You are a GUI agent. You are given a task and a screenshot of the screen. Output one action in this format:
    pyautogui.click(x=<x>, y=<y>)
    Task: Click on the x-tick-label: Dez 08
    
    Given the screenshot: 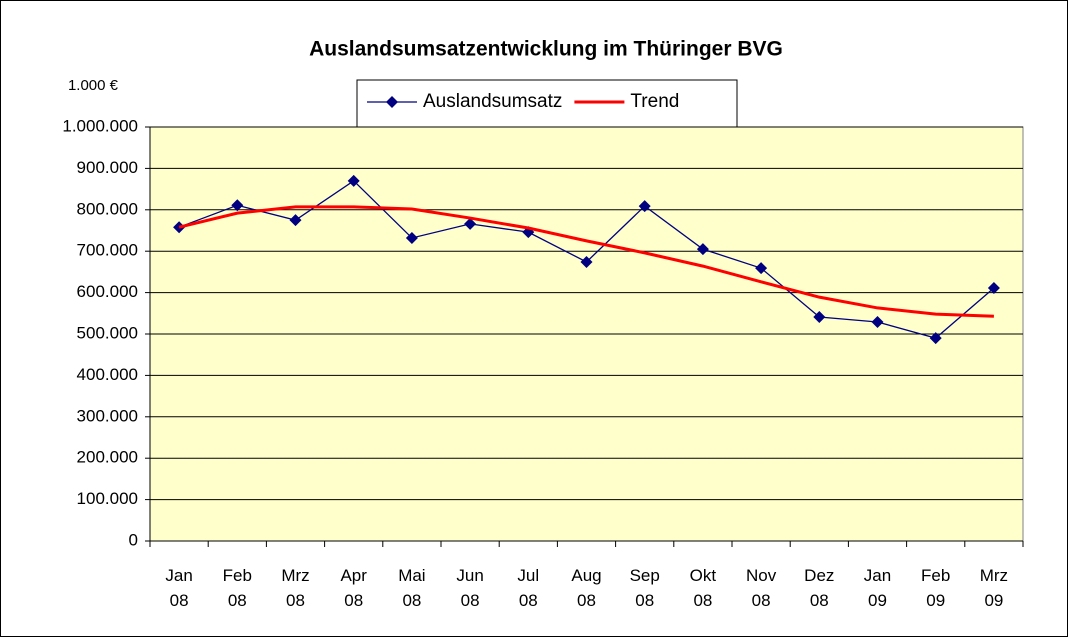 What is the action you would take?
    pyautogui.click(x=819, y=588)
    